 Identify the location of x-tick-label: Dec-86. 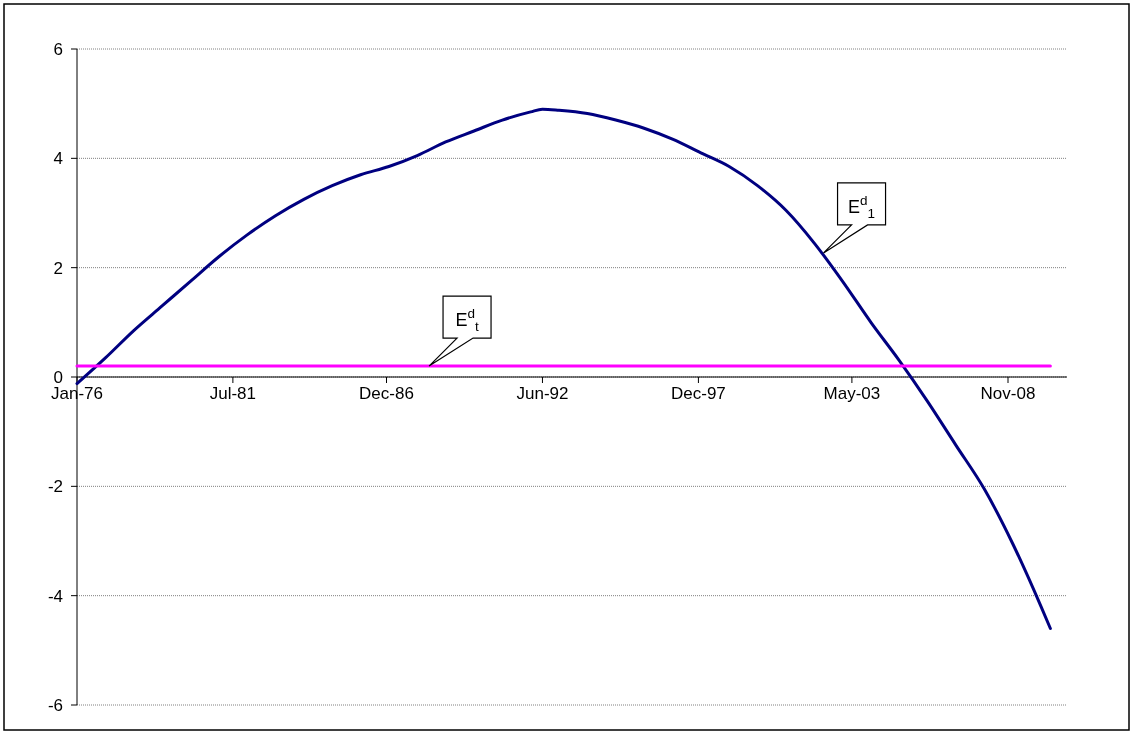
(386, 393).